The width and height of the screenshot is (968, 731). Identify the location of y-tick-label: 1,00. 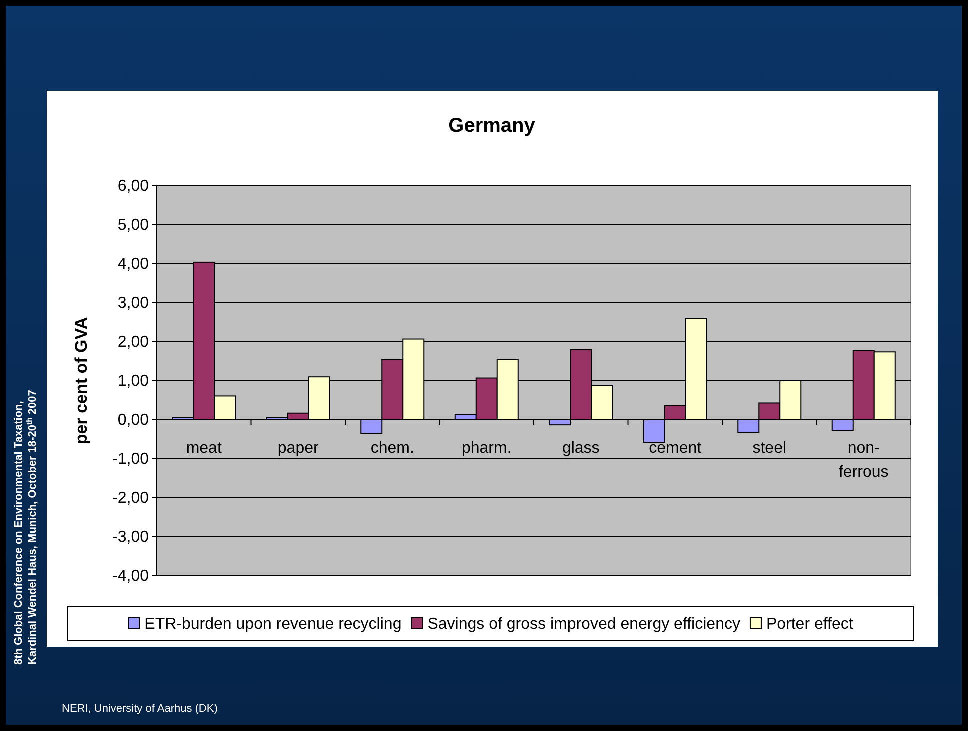
(134, 381).